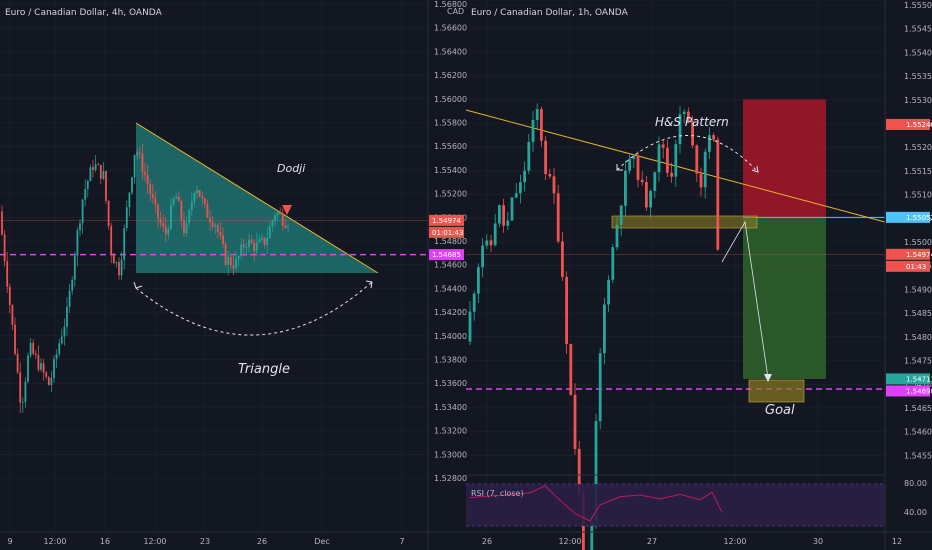 The width and height of the screenshot is (932, 550). What do you see at coordinates (466, 538) in the screenshot?
I see `time-axis: 9 12:00 16 12:00 23 26 Dec 7 26 12:00 27 12:00 30 12` at bounding box center [466, 538].